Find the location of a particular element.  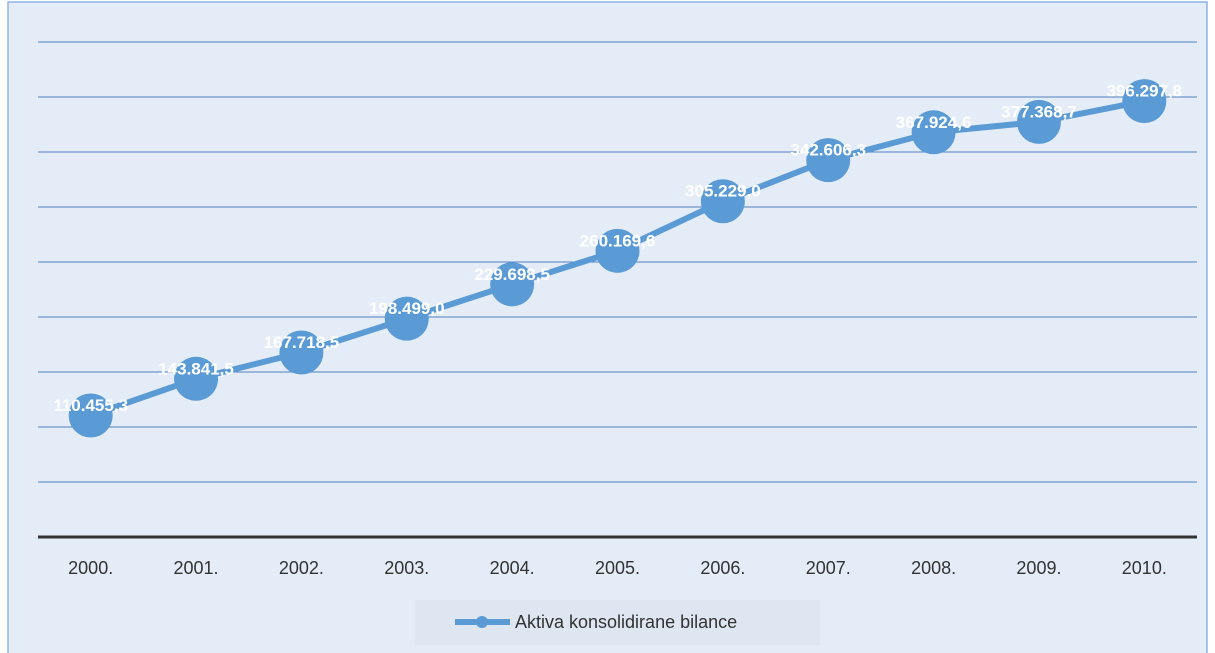

x-tick-label: 2010. is located at coordinates (1144, 568).